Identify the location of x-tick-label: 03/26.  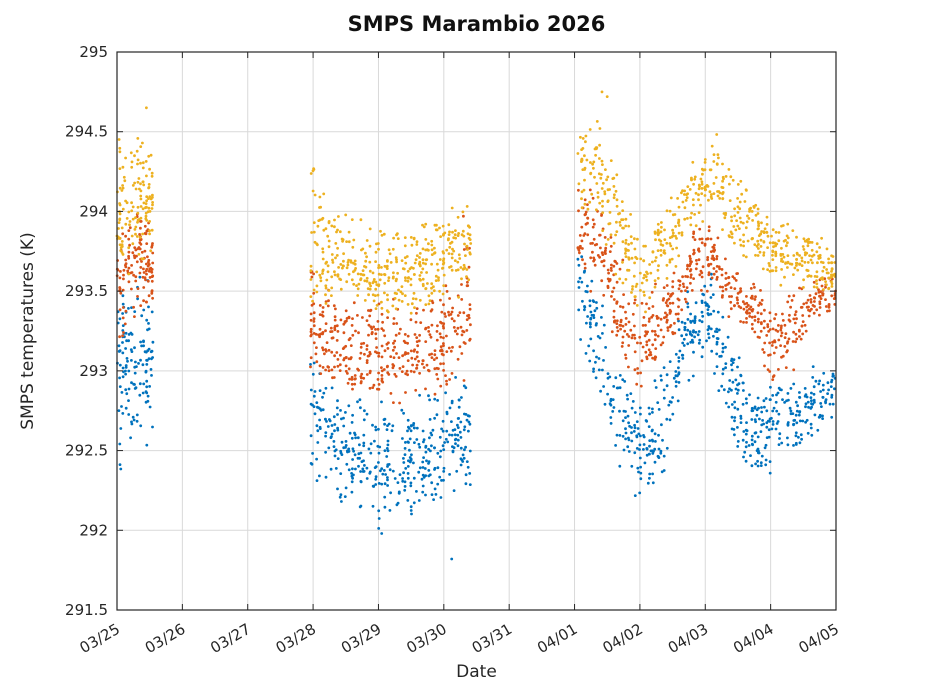
(165, 638).